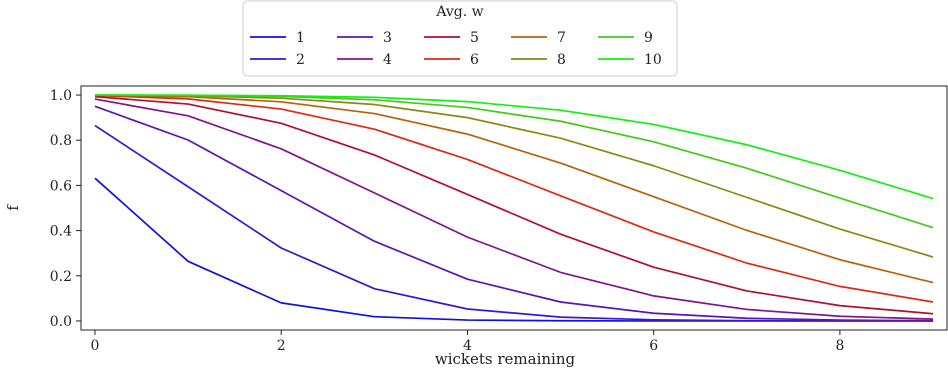 The image size is (948, 377). I want to click on y-tick-label-0.6: 0.6, so click(61, 186).